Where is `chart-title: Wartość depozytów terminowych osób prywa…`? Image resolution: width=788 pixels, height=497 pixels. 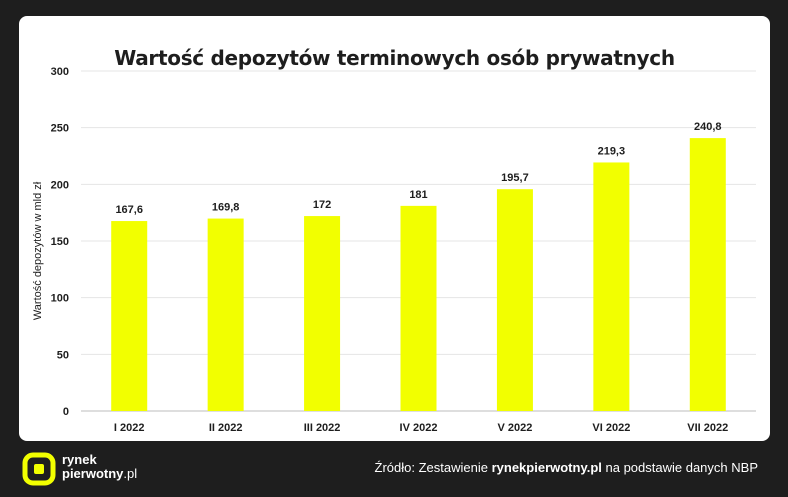
chart-title: Wartość depozytów terminowych osób prywa… is located at coordinates (394, 58).